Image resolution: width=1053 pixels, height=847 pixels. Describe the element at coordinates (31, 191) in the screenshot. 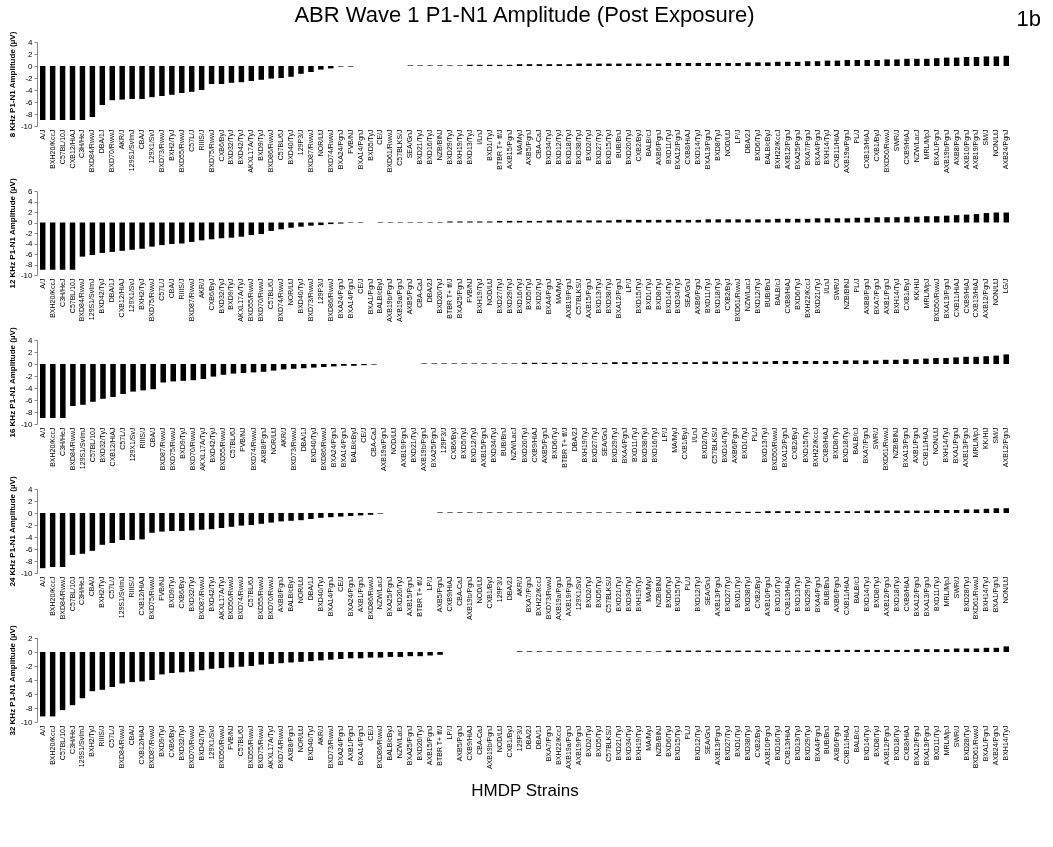

I see `y-tick-label: 6` at that location.